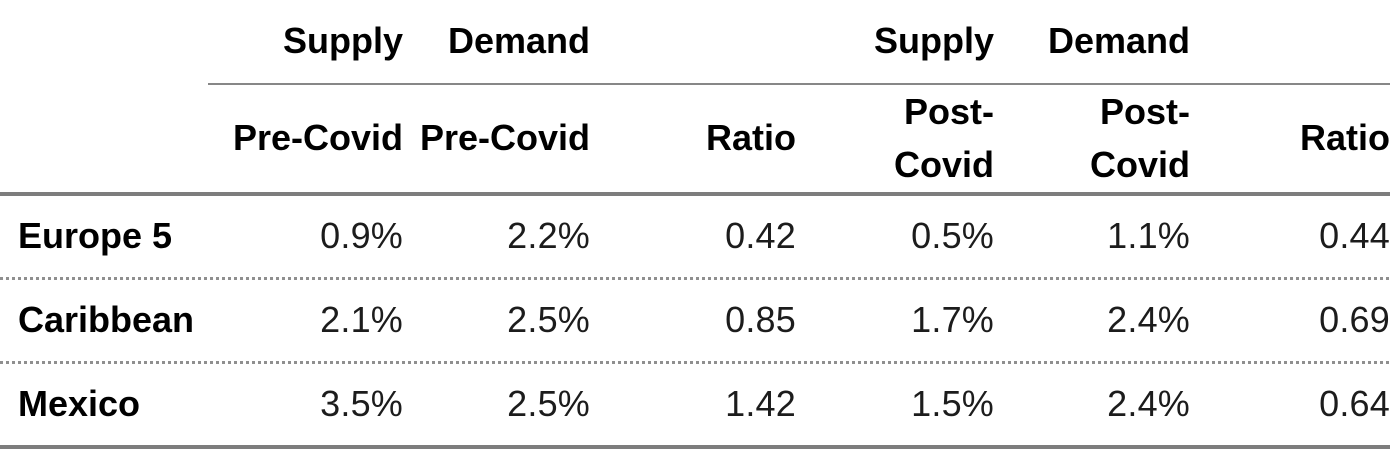 This screenshot has width=1400, height=466. What do you see at coordinates (1354, 320) in the screenshot?
I see `cell-caribbean-ratio-post: 0.69` at bounding box center [1354, 320].